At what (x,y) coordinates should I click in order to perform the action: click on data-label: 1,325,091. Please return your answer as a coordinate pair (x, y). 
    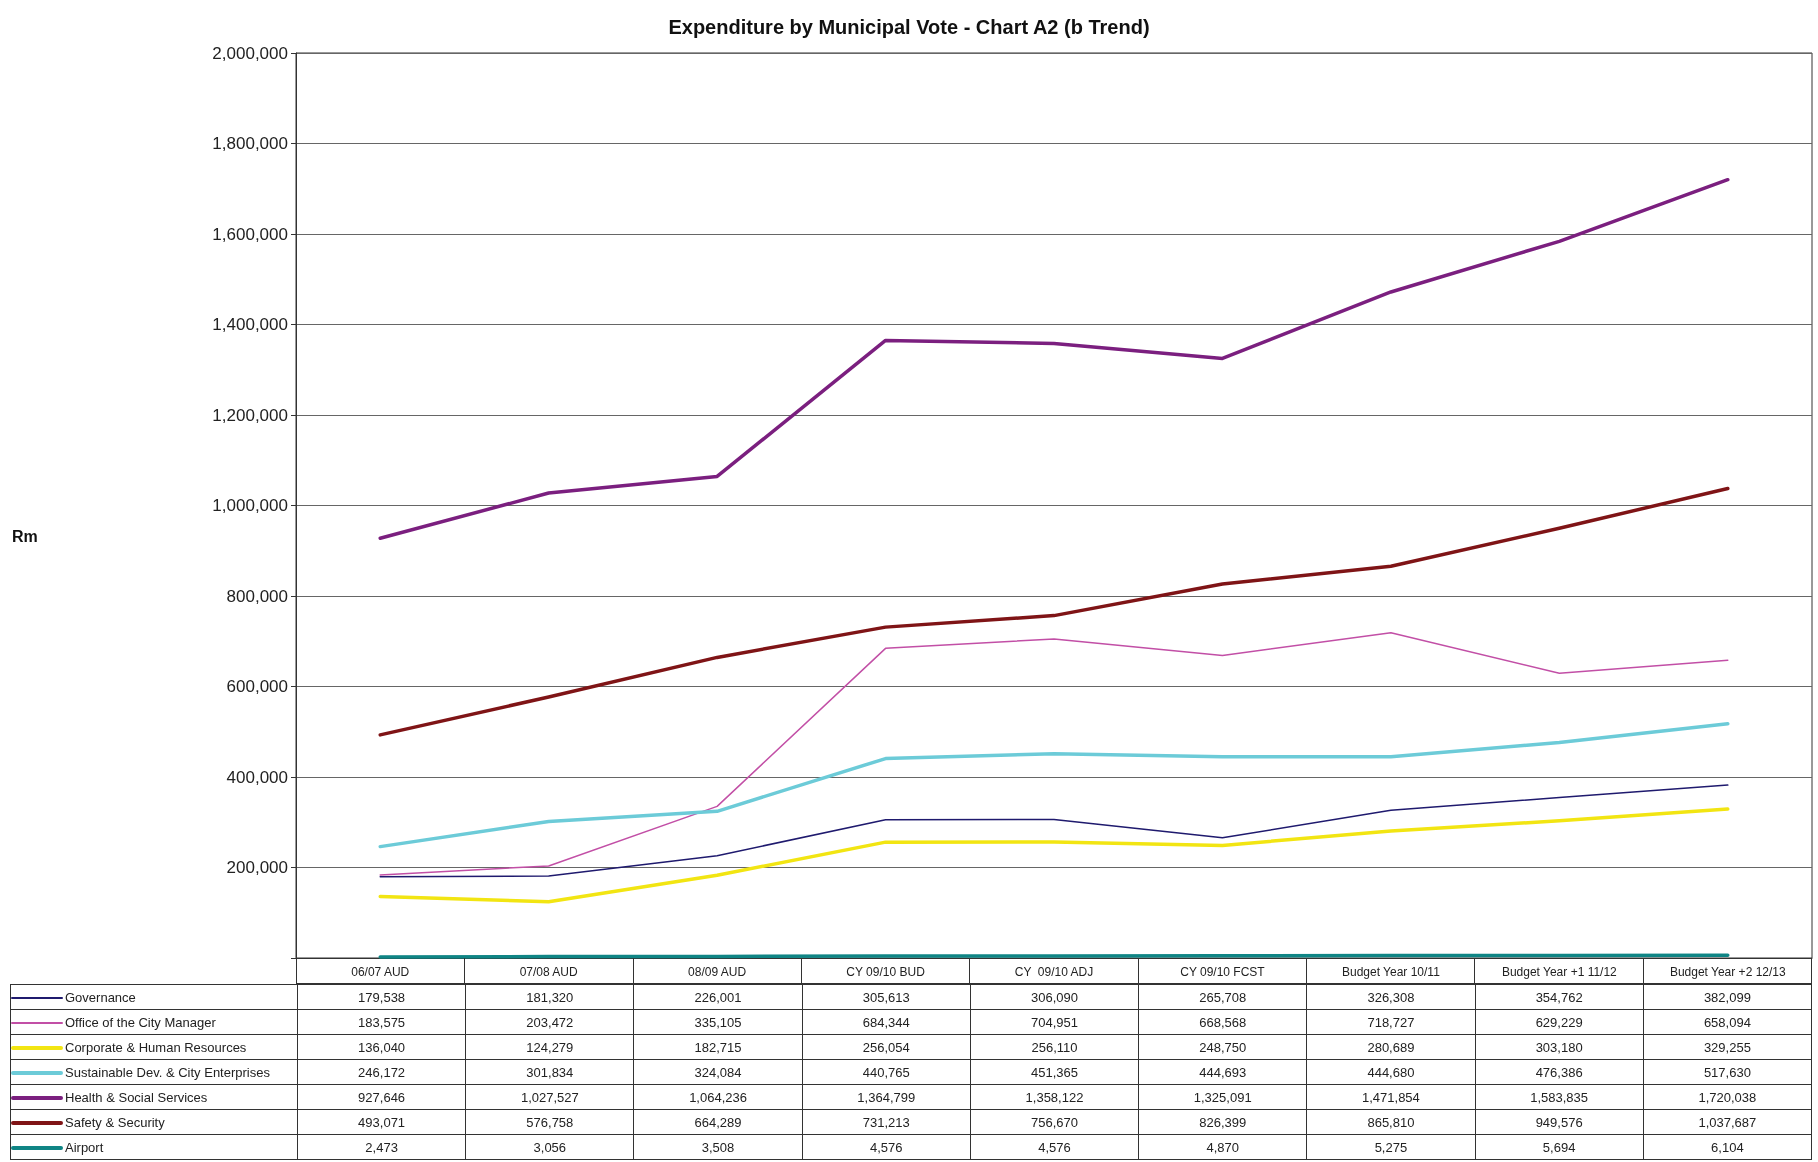
    Looking at the image, I should click on (1222, 1097).